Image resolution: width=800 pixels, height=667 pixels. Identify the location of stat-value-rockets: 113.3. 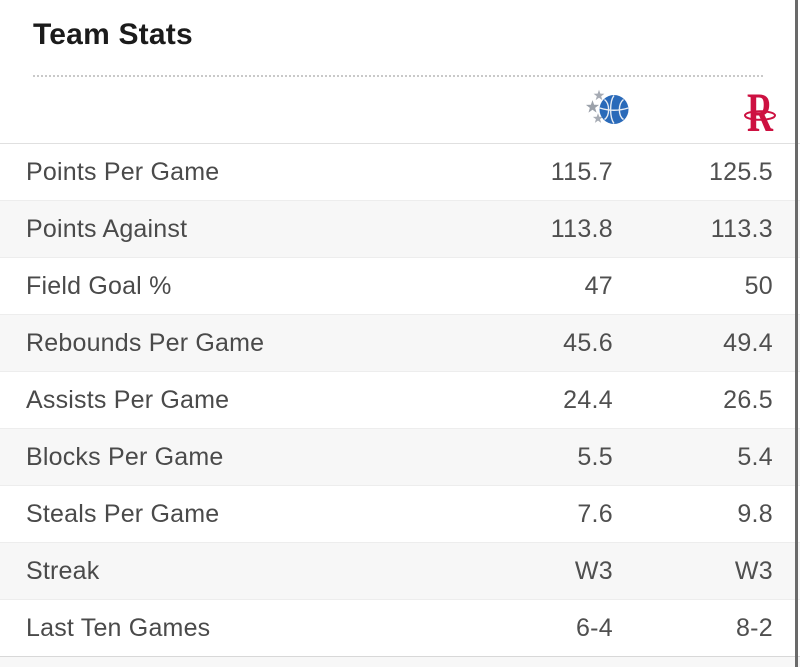
(741, 228).